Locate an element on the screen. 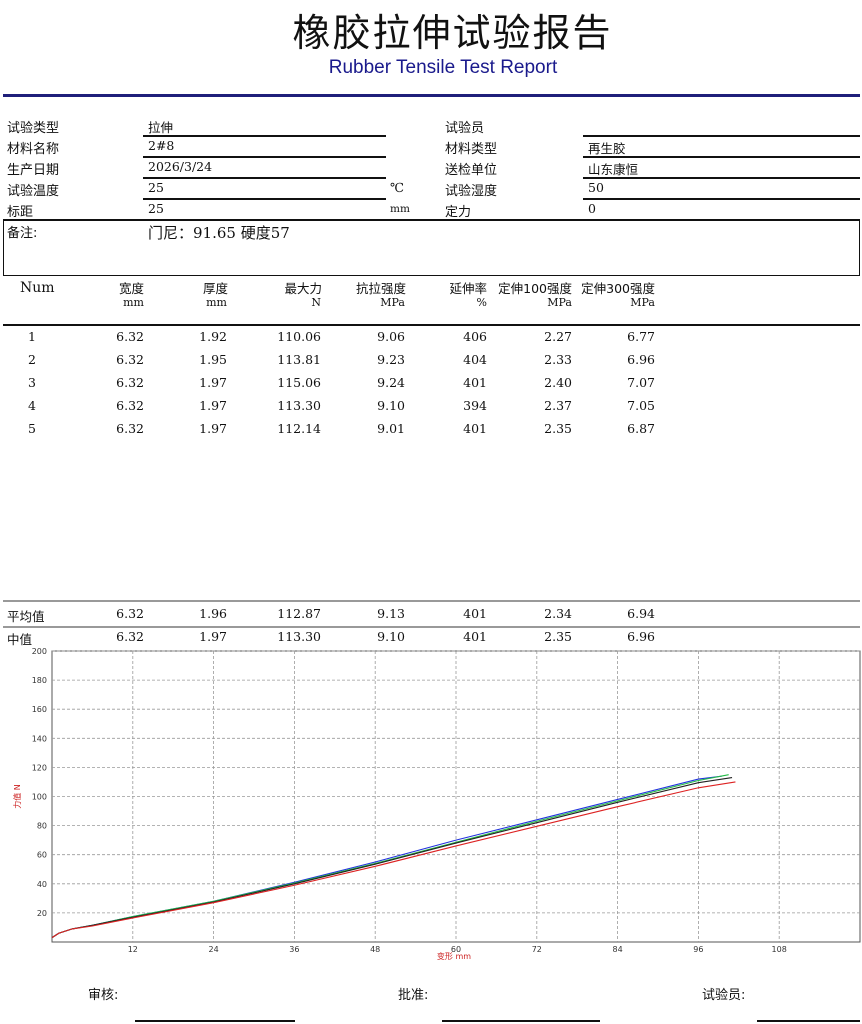  remarks-box is located at coordinates (431, 248).